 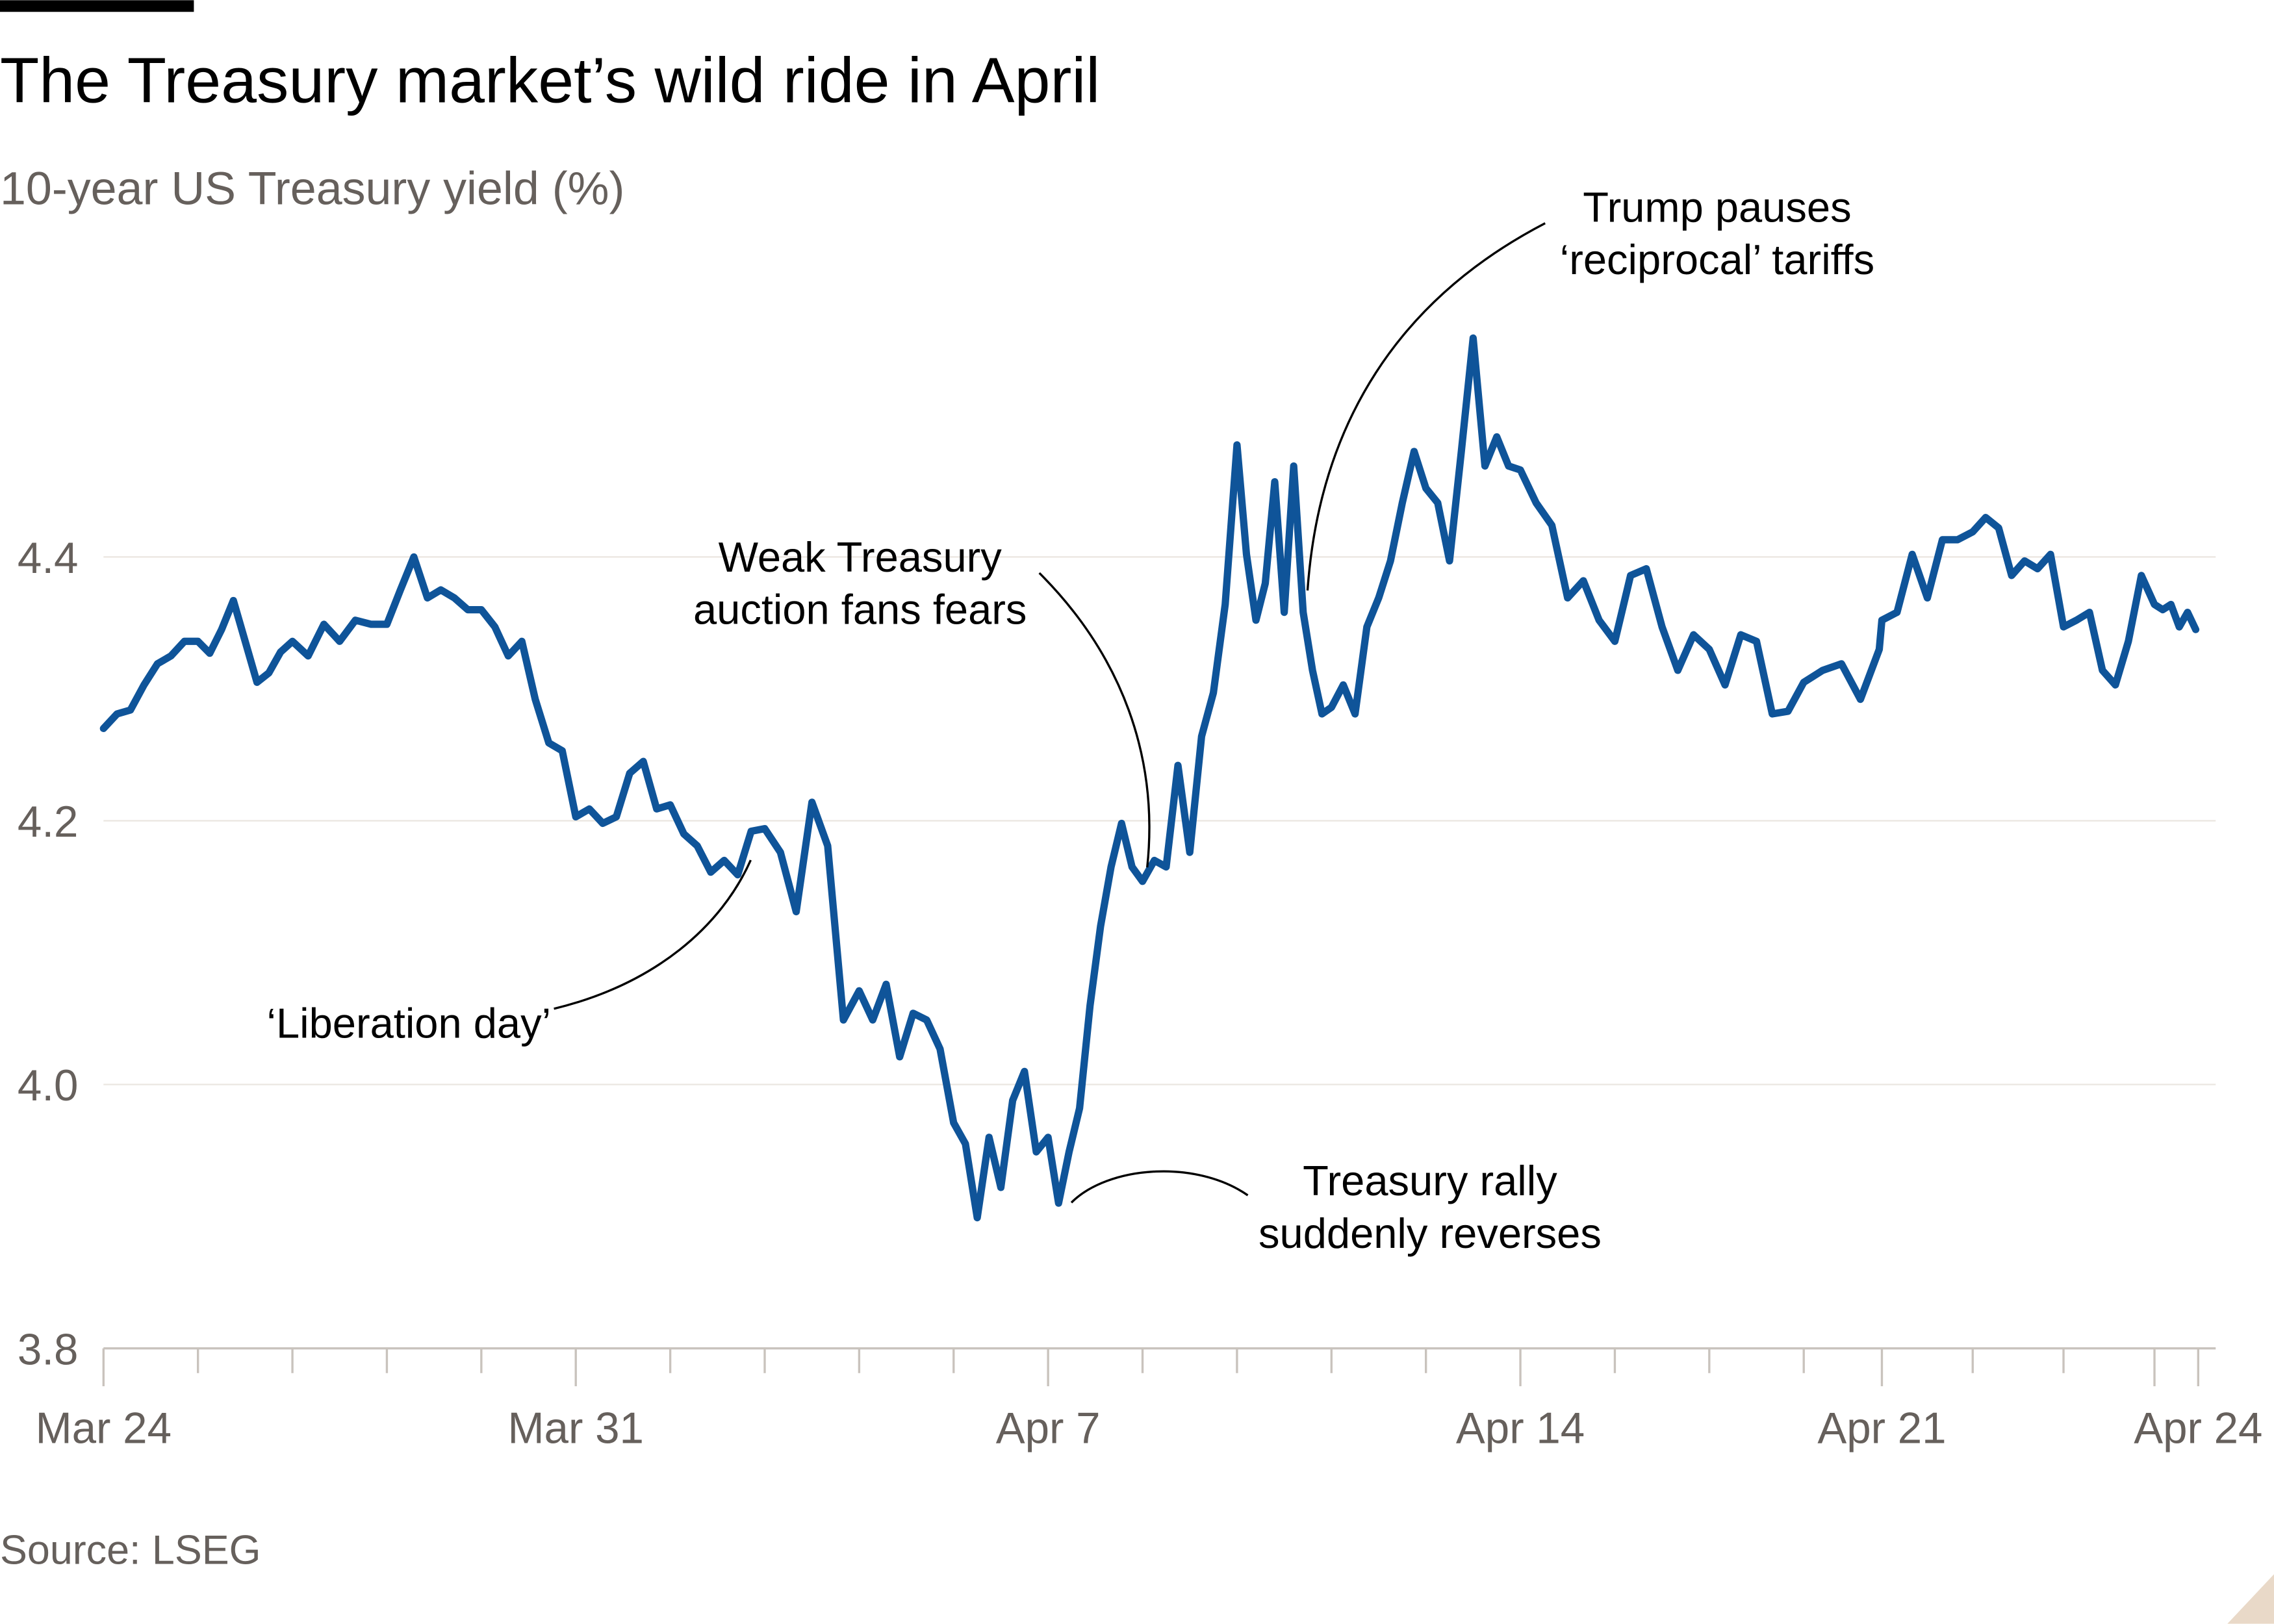 What do you see at coordinates (312, 188) in the screenshot?
I see `chart-subtitle: 10-year US Treasury yield (%)` at bounding box center [312, 188].